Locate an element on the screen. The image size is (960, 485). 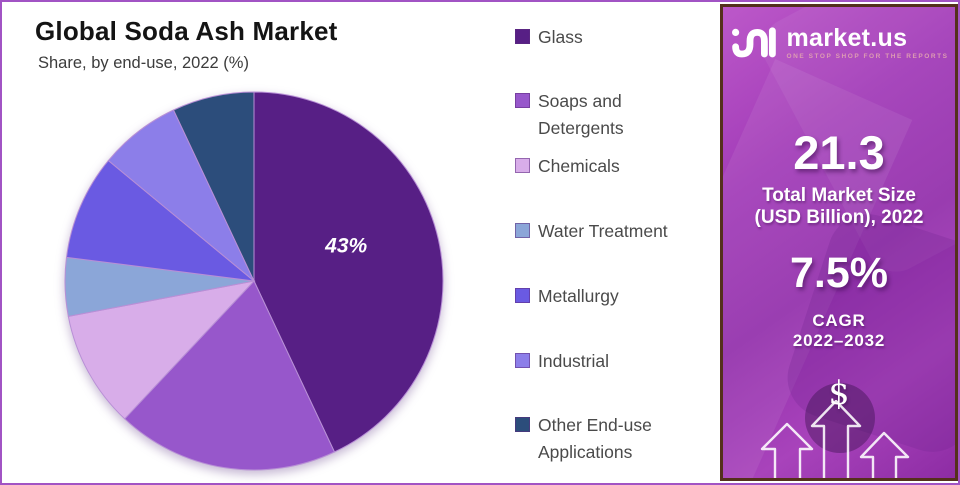
legend-item-water-treatment: Water Treatment is located at coordinates (609, 231).